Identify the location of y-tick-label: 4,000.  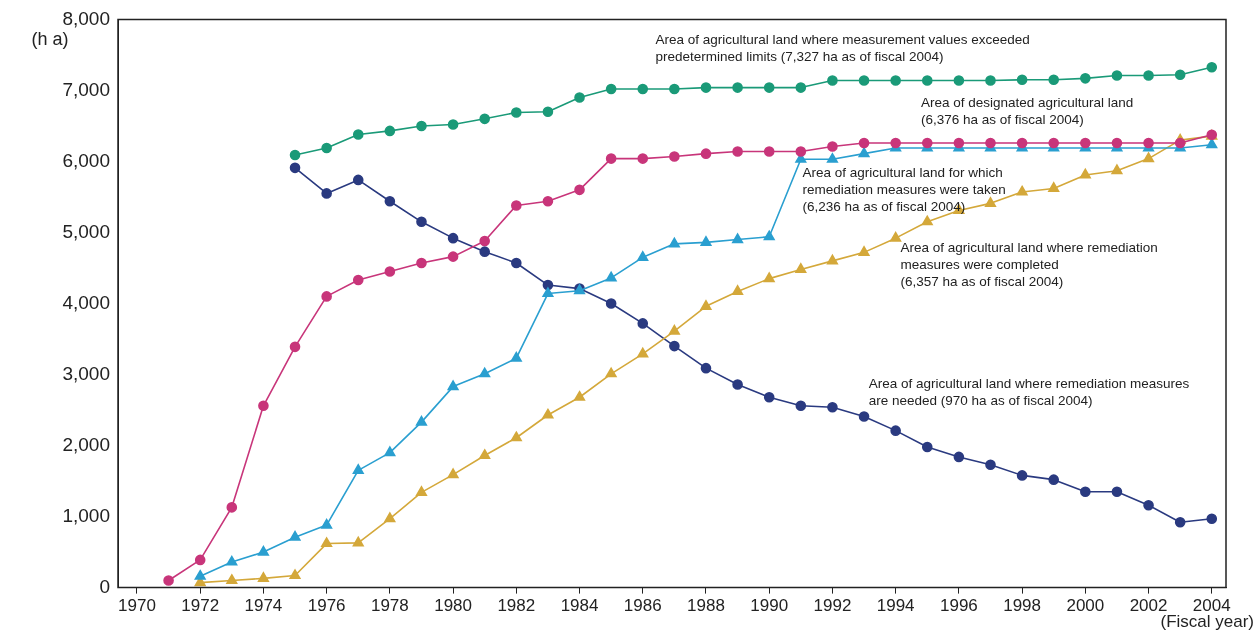
(86, 302).